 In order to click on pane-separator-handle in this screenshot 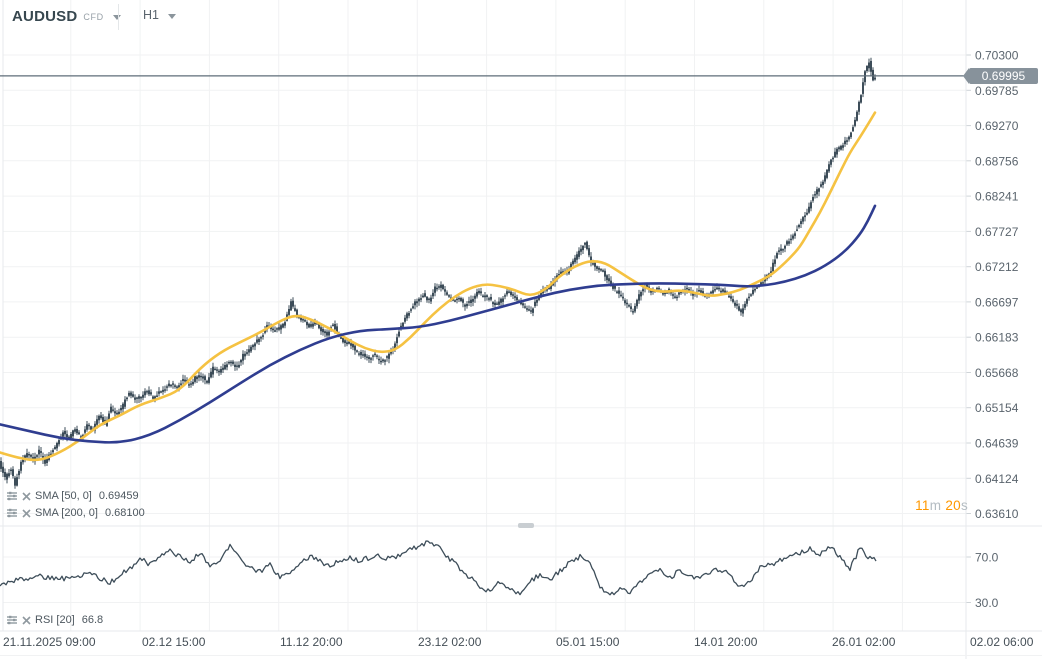, I will do `click(526, 525)`.